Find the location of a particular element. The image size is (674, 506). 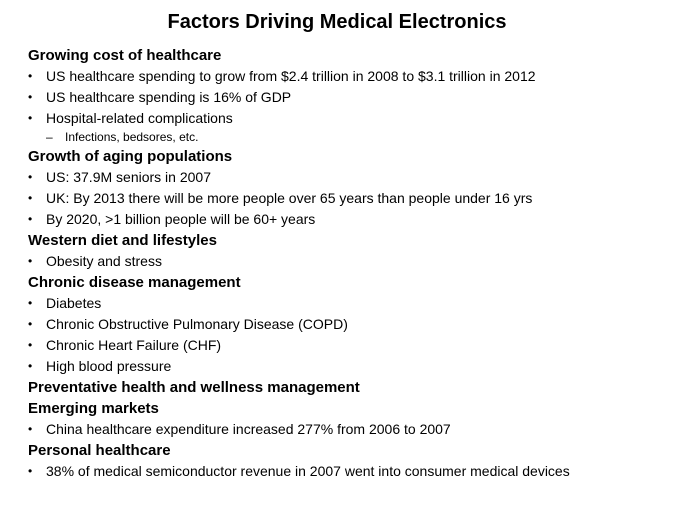

section-heading: Growing cost of healthcare is located at coordinates (125, 55).